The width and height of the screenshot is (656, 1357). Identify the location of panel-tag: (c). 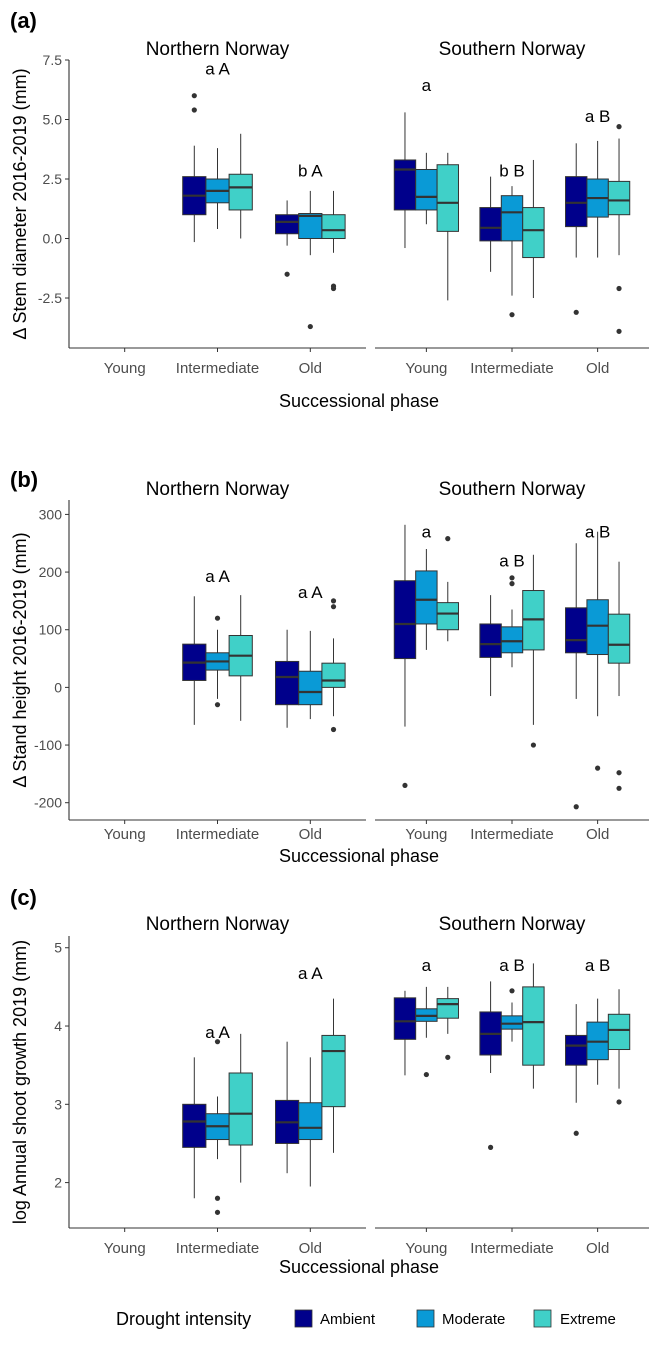
(23, 897).